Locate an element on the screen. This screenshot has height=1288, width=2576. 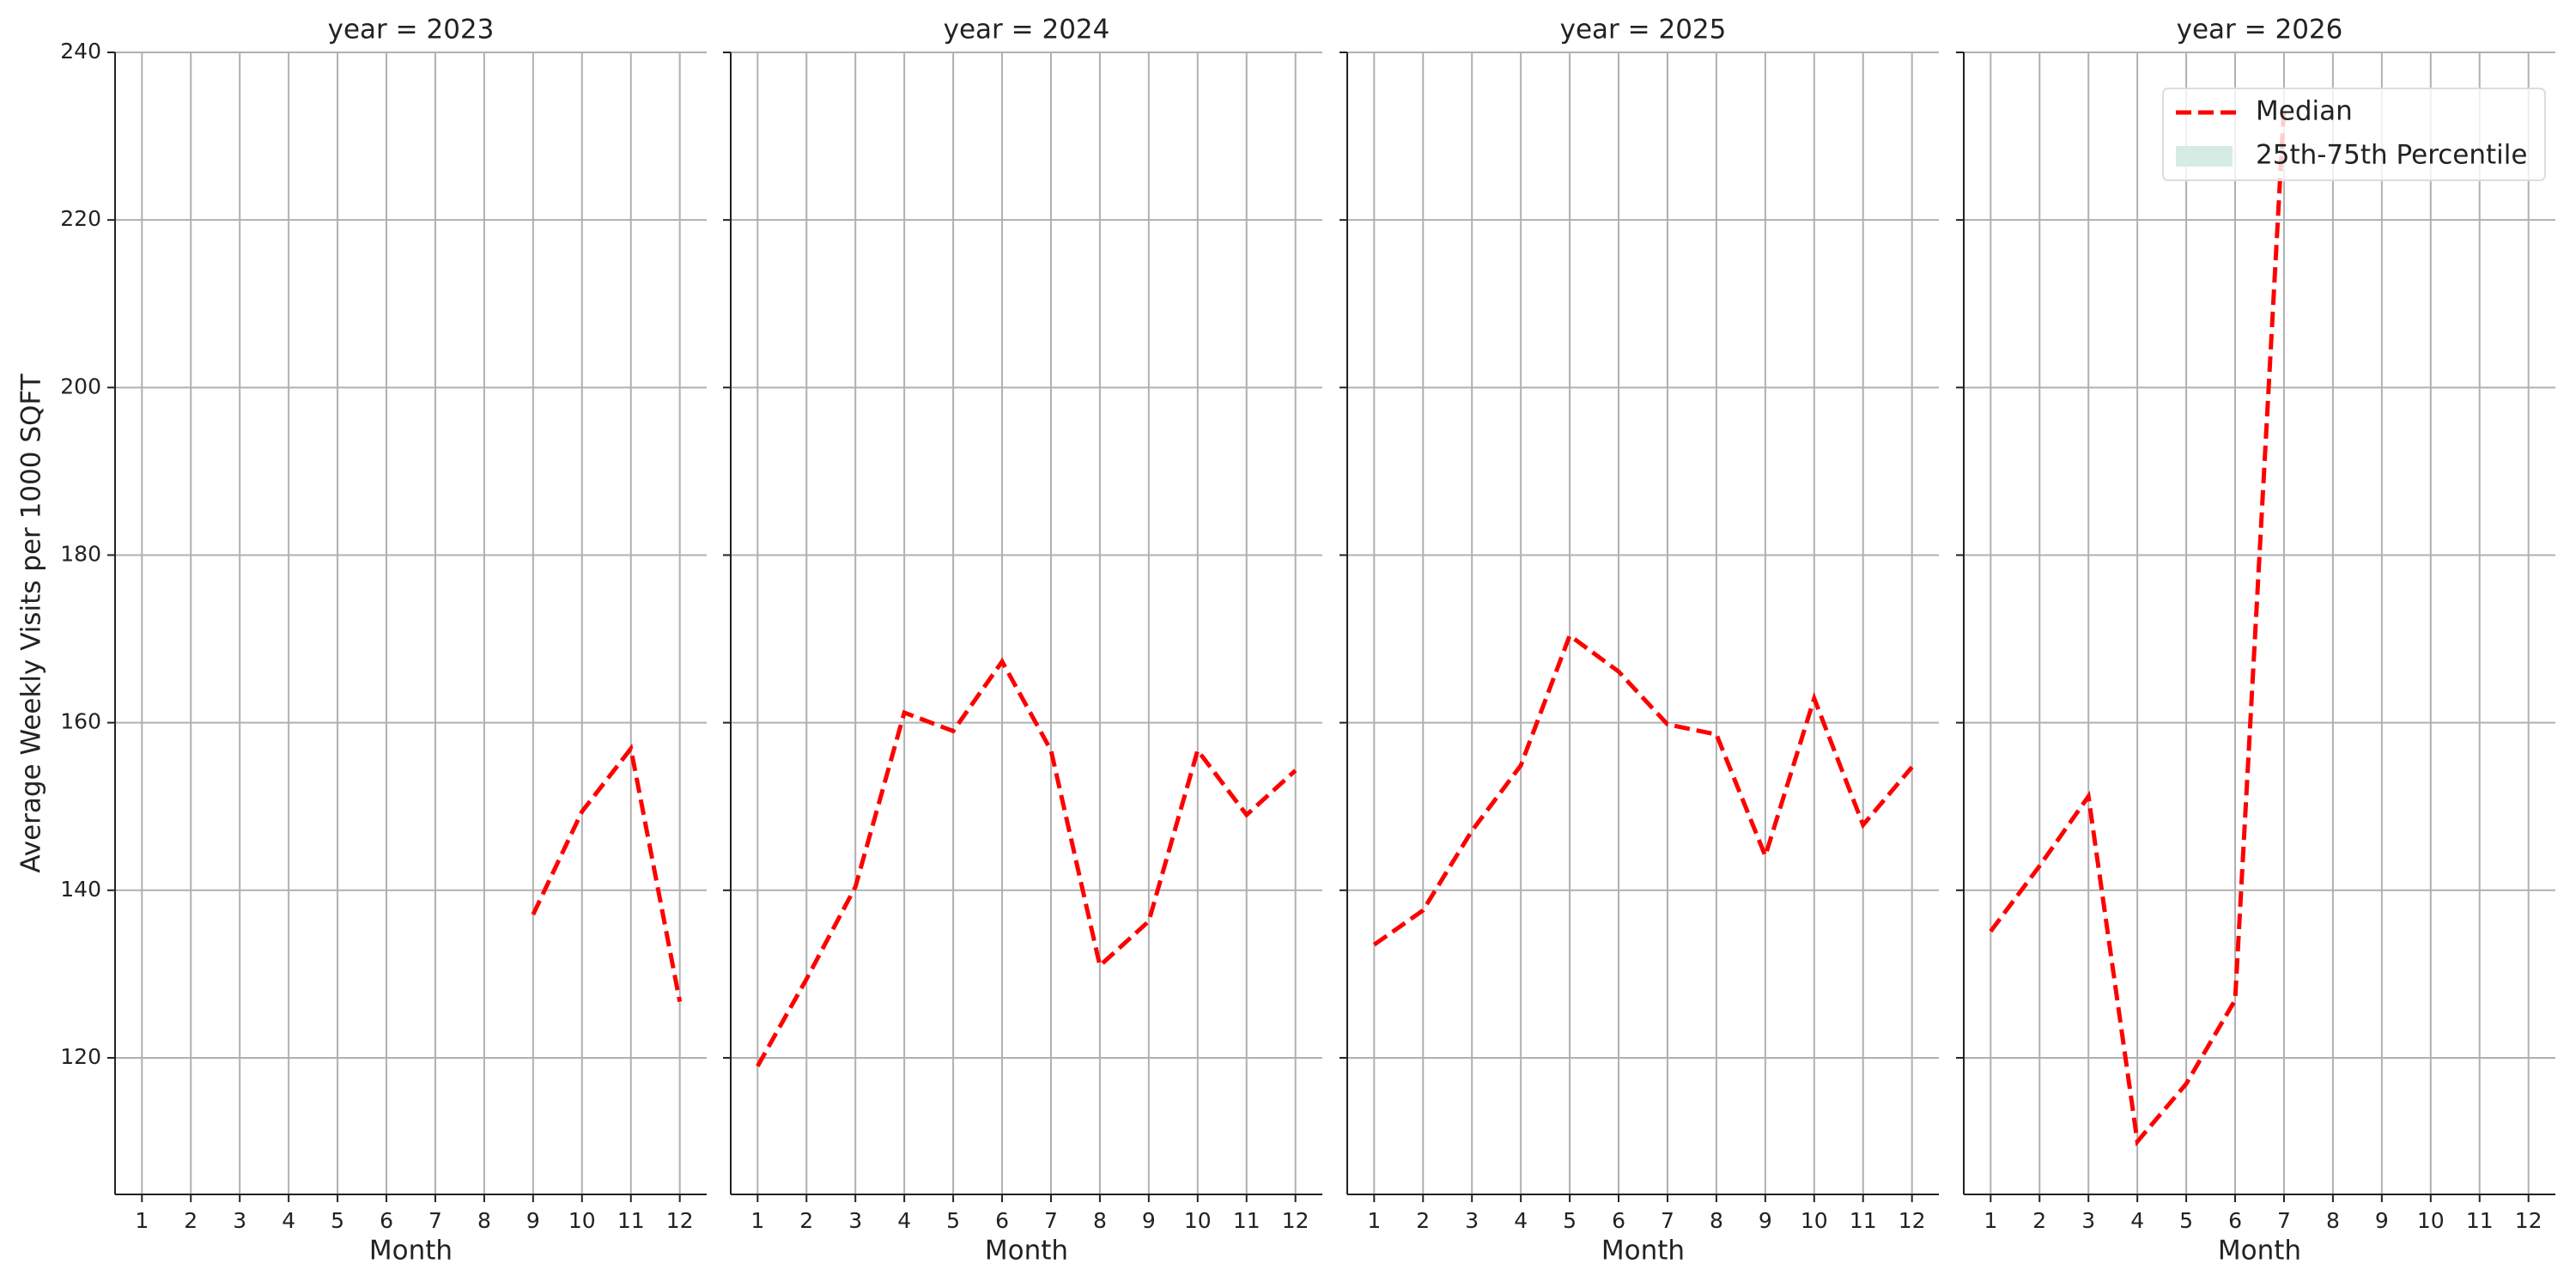
y-tick-label: 140 is located at coordinates (80, 889).